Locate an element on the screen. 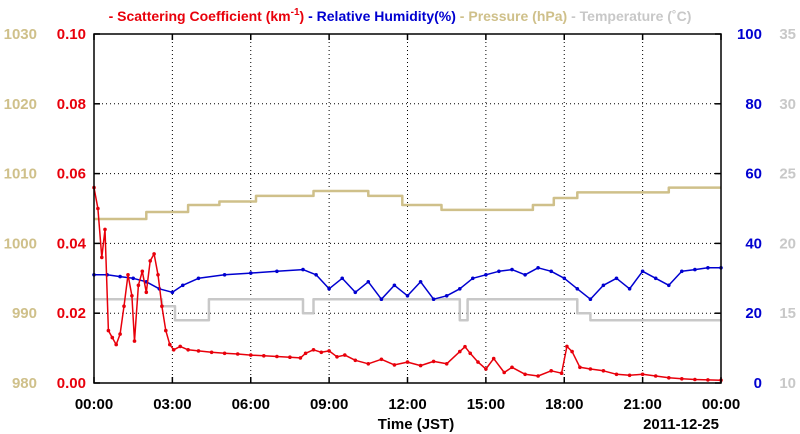 The width and height of the screenshot is (800, 434). x-tick-label: 06:00 is located at coordinates (251, 404).